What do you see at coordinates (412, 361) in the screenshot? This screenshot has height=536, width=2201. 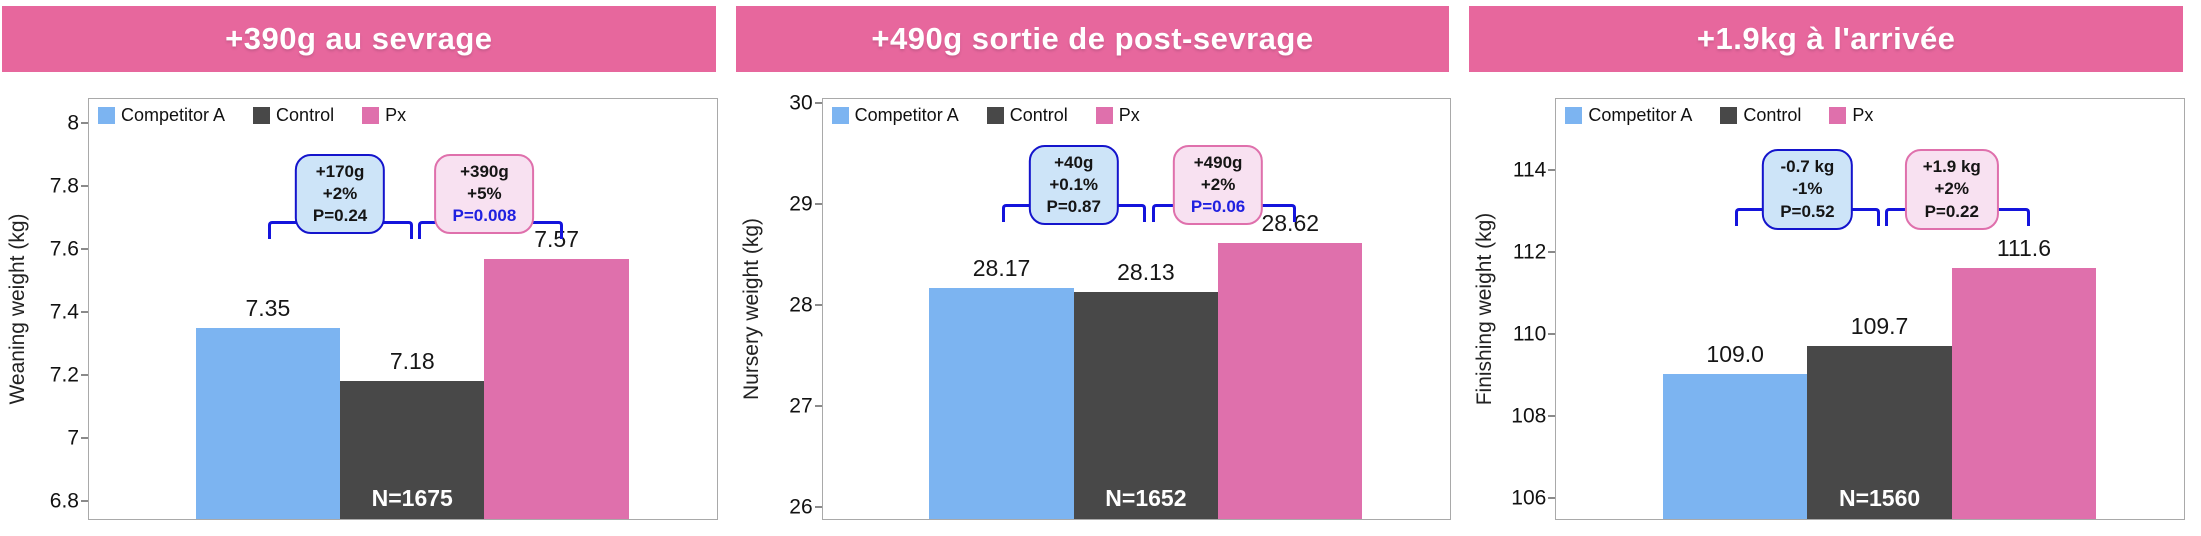 I see `bar-value-label: 7.18` at bounding box center [412, 361].